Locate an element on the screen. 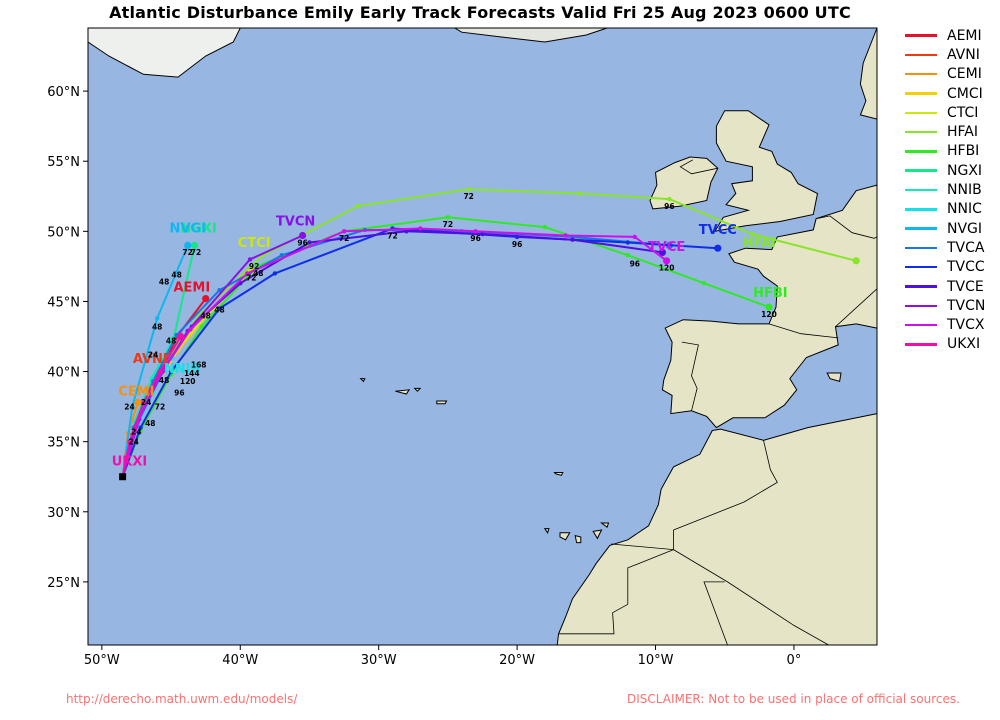 The image size is (1000, 720). legend-label: NGXI is located at coordinates (965, 170).